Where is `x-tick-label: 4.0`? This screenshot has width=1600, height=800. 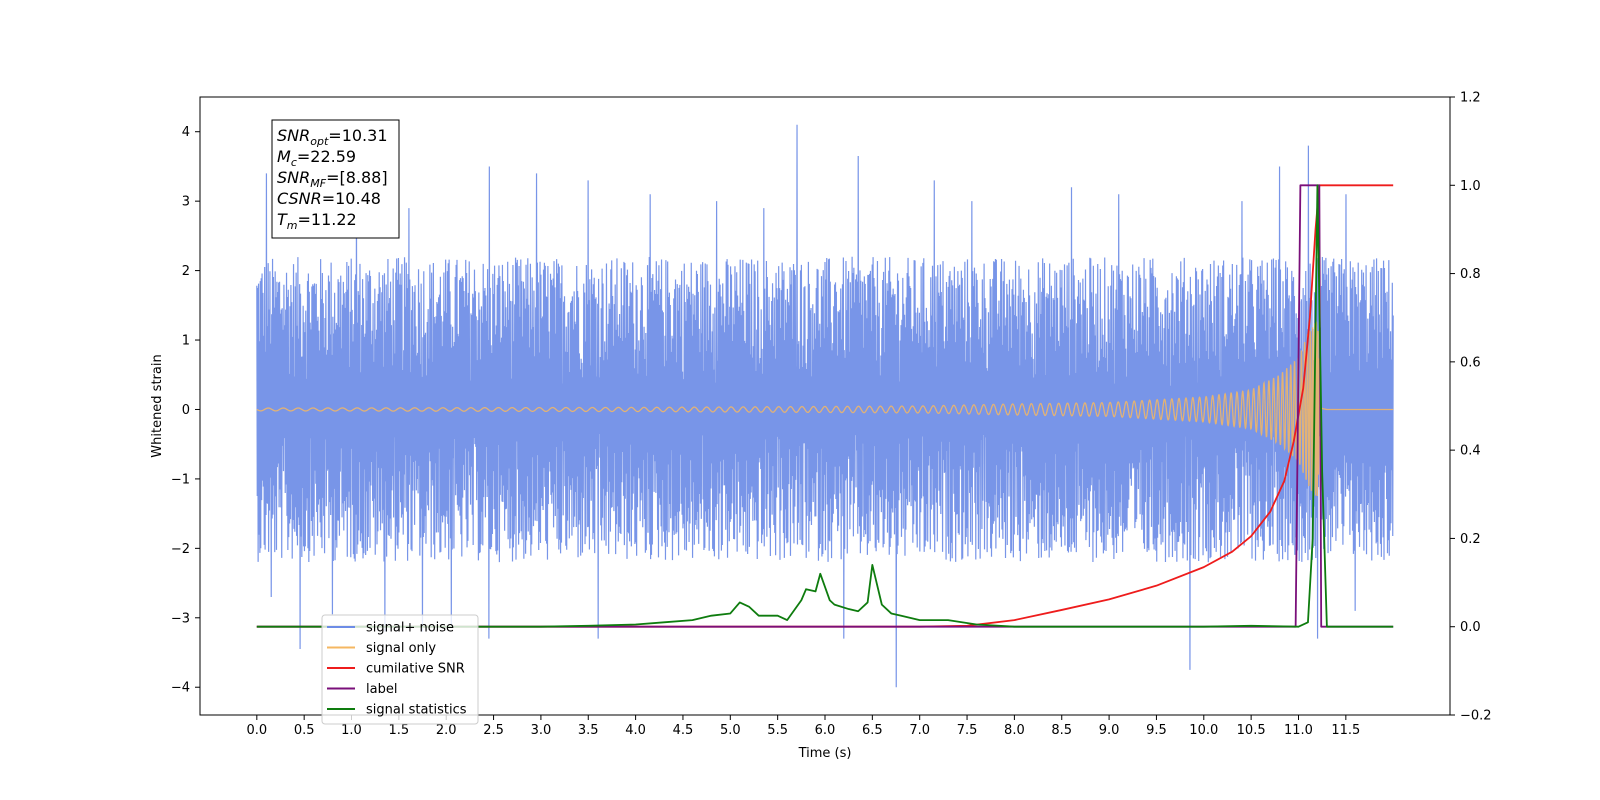
x-tick-label: 4.0 is located at coordinates (635, 730).